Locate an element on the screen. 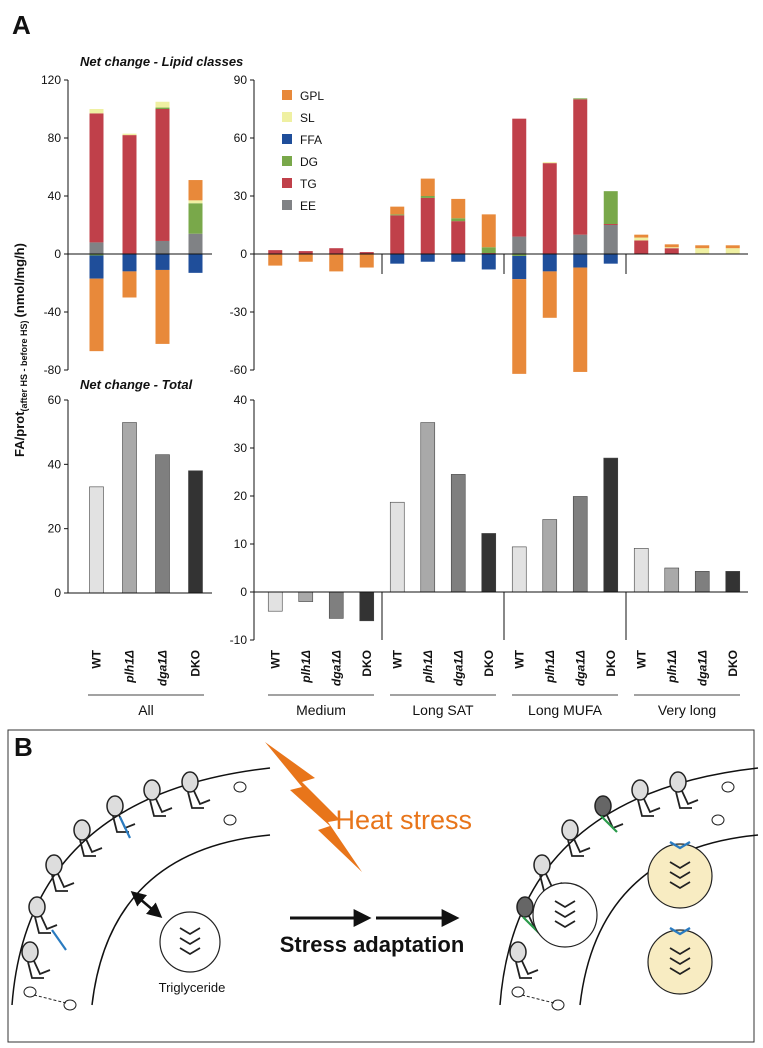  y-tick-label: -30 is located at coordinates (239, 312).